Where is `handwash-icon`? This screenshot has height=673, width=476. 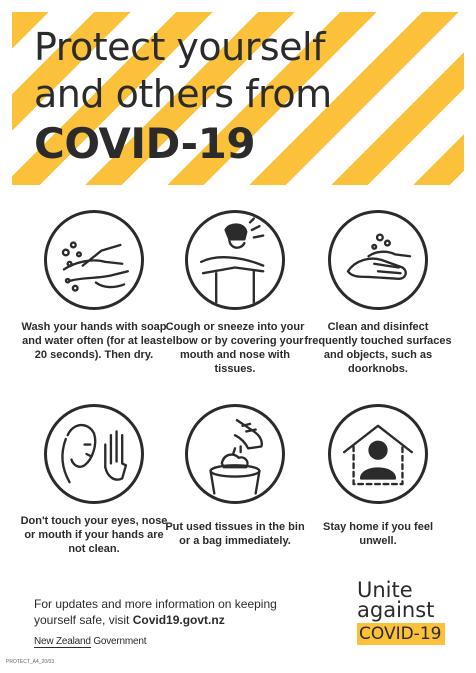
handwash-icon is located at coordinates (94, 260).